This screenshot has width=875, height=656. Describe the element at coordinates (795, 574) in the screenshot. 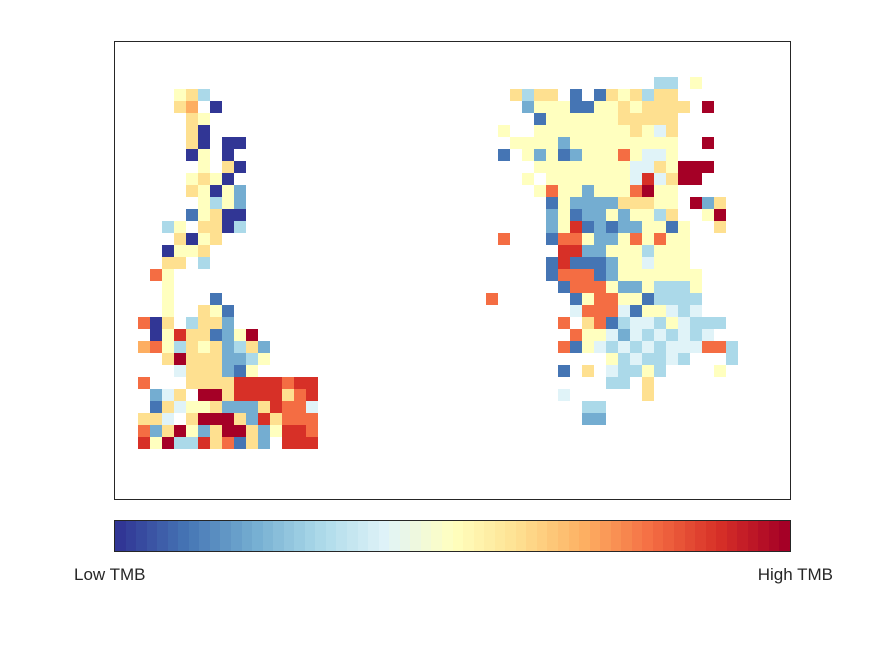

I see `colorbar-high-label: High TMB` at that location.